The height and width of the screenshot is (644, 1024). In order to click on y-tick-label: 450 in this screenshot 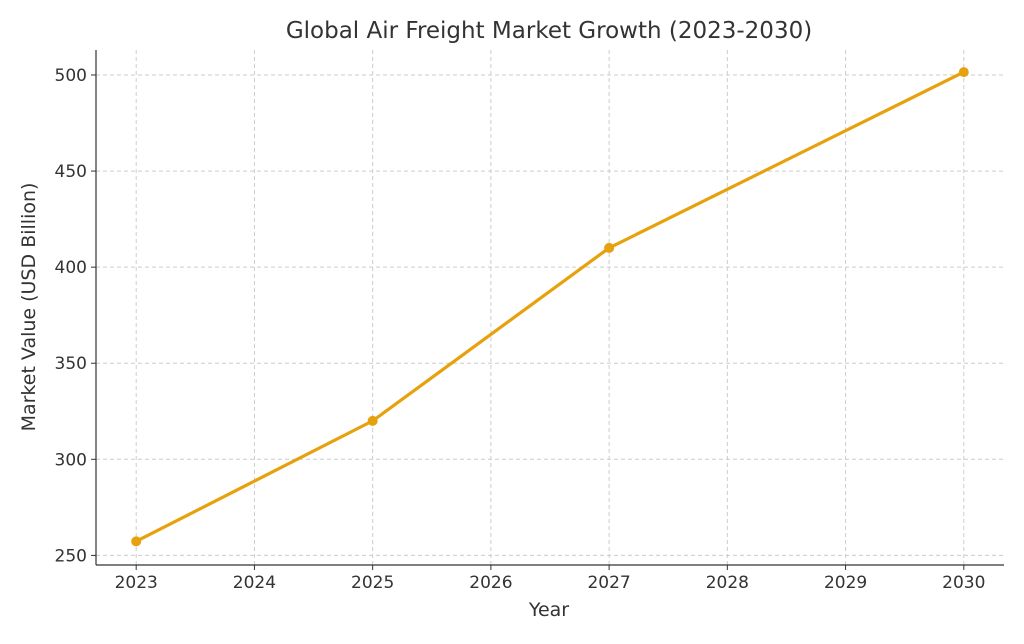, I will do `click(71, 172)`.